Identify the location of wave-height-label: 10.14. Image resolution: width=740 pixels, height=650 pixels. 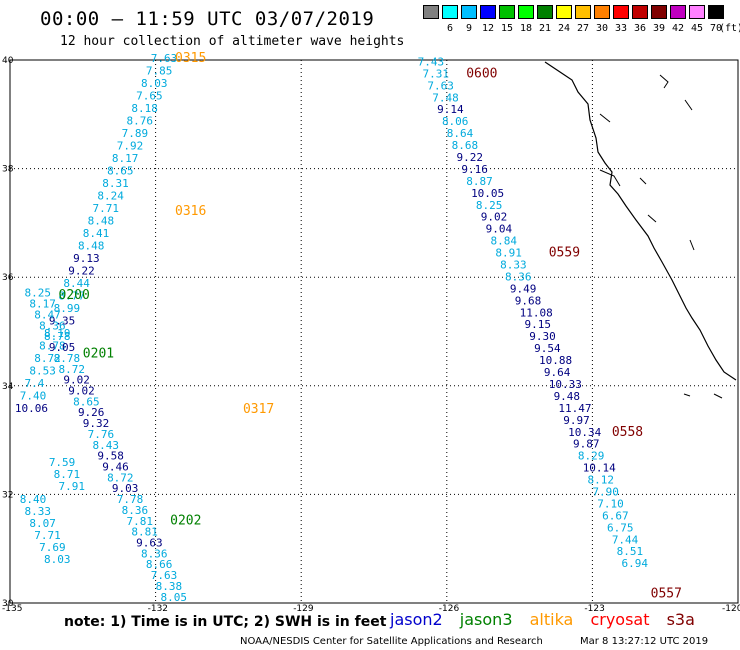
(599, 468).